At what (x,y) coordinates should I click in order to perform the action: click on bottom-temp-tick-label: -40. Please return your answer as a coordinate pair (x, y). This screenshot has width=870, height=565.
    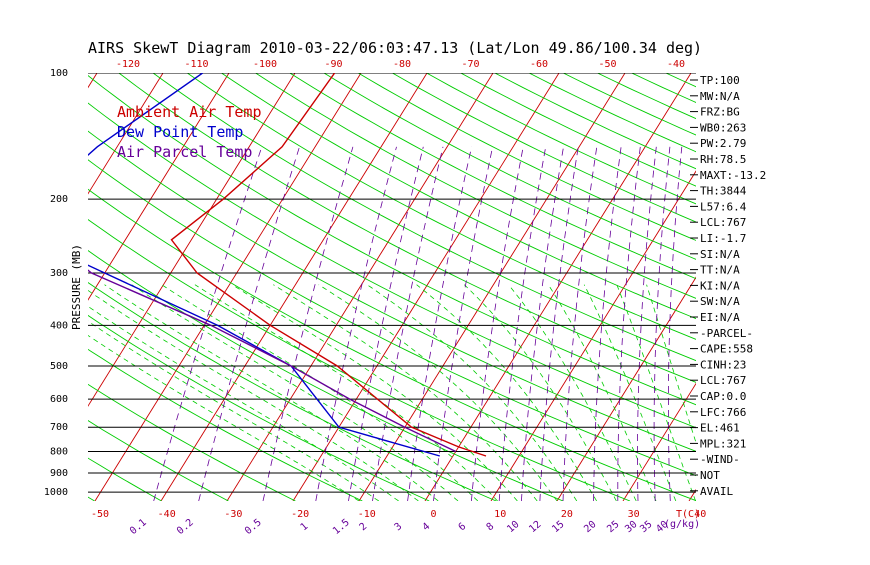
    Looking at the image, I should click on (167, 514).